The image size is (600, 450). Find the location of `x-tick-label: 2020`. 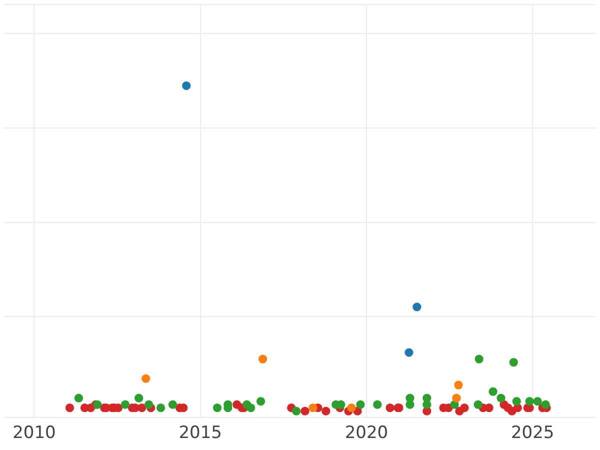

x-tick-label: 2020 is located at coordinates (366, 433).